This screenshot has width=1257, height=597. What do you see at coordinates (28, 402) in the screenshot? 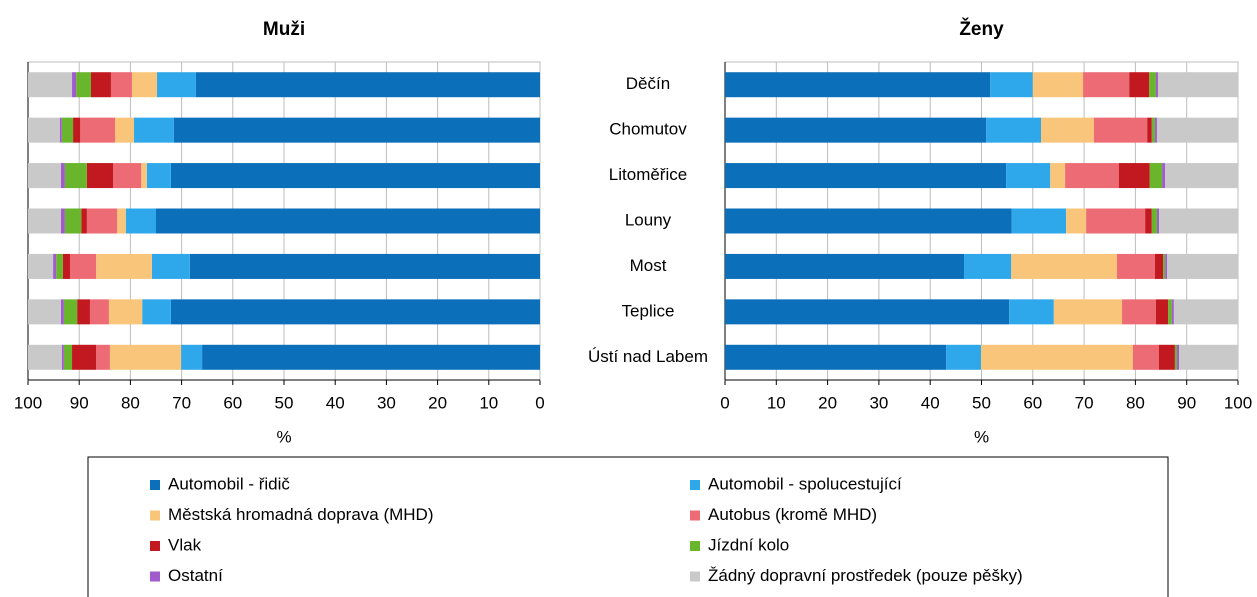
I see `x-tick-label: 100` at bounding box center [28, 402].